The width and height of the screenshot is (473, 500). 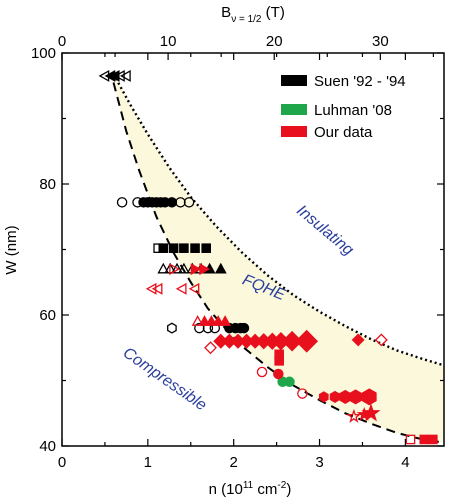 What do you see at coordinates (148, 462) in the screenshot?
I see `x-tick-label: 1` at bounding box center [148, 462].